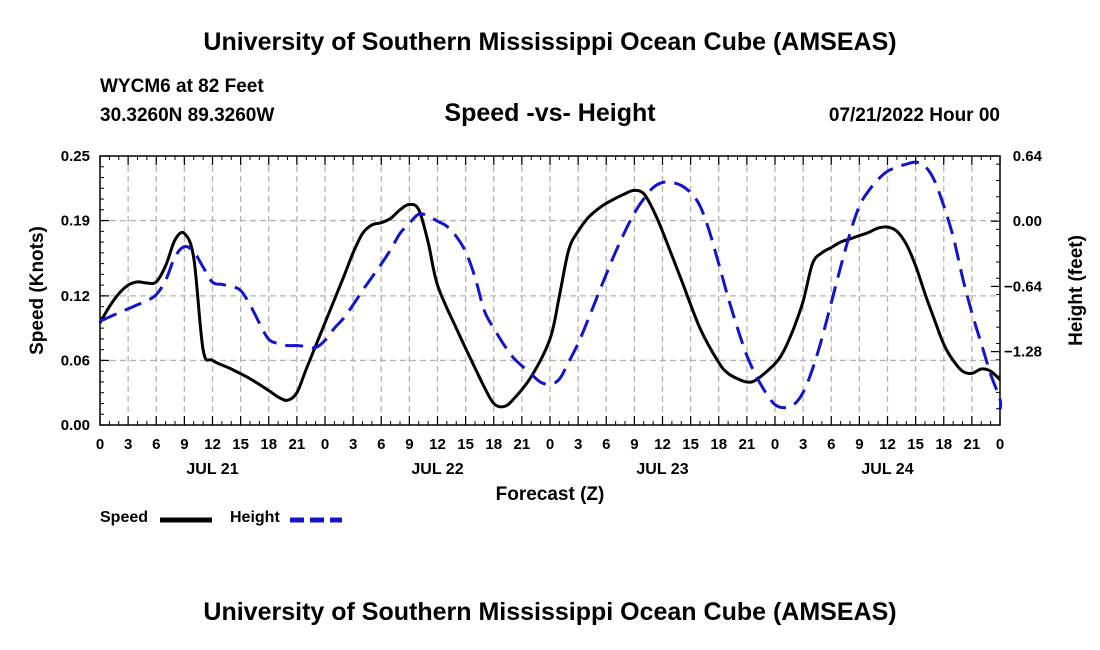 The width and height of the screenshot is (1100, 650). Describe the element at coordinates (75, 296) in the screenshot. I see `y-tick-label: 0.12` at that location.